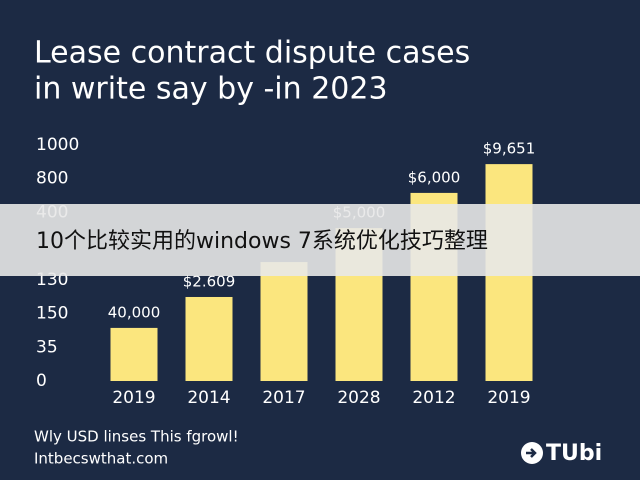  What do you see at coordinates (101, 459) in the screenshot?
I see `footer-text: Intbecswthat.com` at bounding box center [101, 459].